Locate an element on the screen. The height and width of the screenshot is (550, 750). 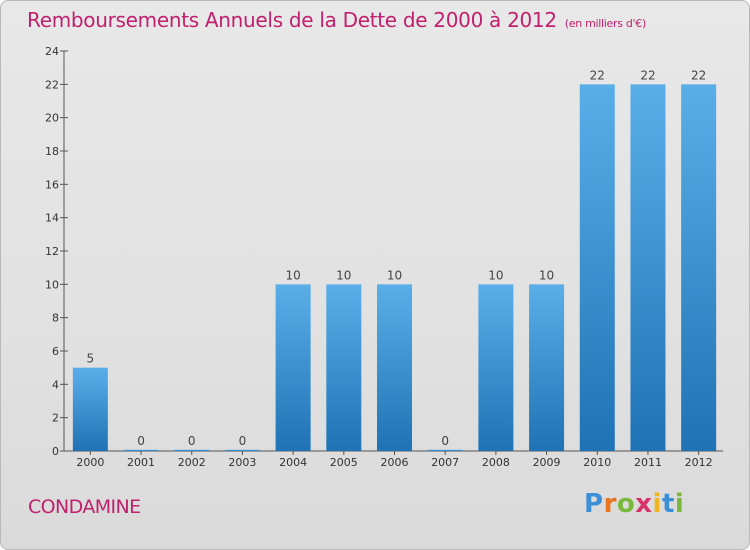
y-tick-label: 22 is located at coordinates (52, 84).